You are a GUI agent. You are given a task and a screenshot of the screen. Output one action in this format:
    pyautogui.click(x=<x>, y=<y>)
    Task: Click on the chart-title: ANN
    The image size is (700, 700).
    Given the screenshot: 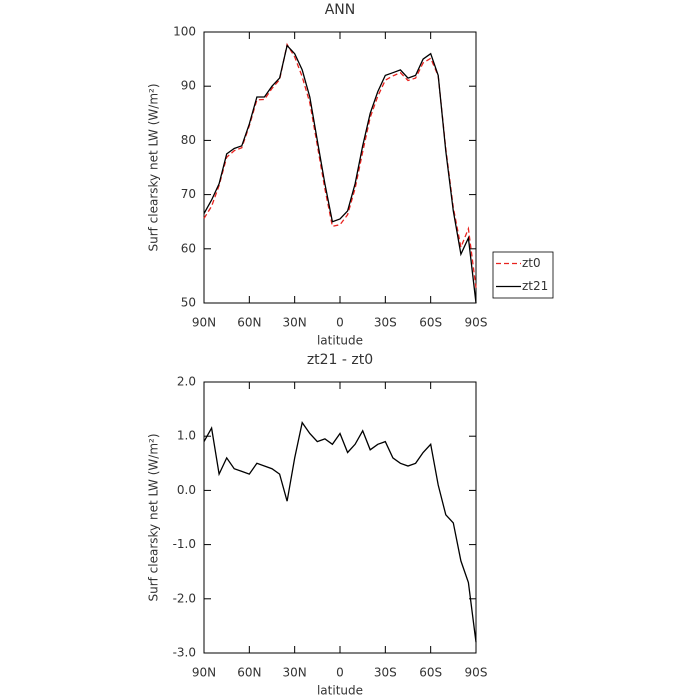 What is the action you would take?
    pyautogui.click(x=340, y=10)
    